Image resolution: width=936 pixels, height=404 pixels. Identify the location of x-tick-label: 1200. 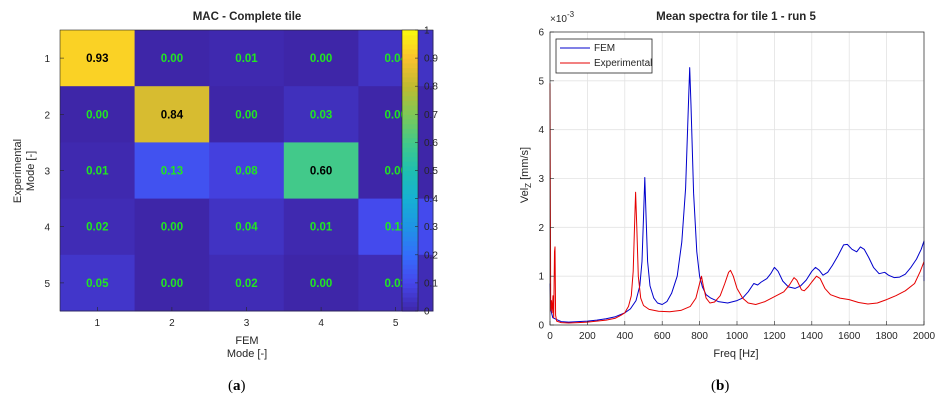
(774, 336).